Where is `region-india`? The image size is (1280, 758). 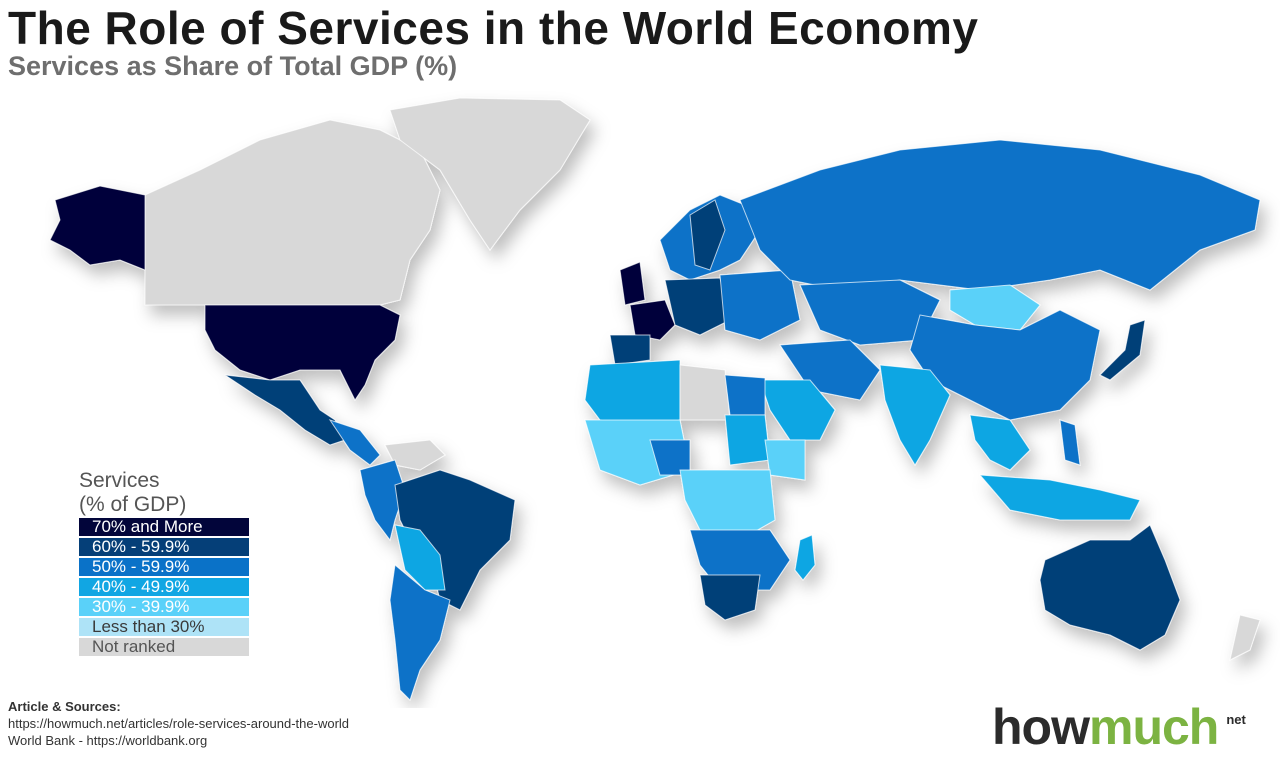 region-india is located at coordinates (915, 415).